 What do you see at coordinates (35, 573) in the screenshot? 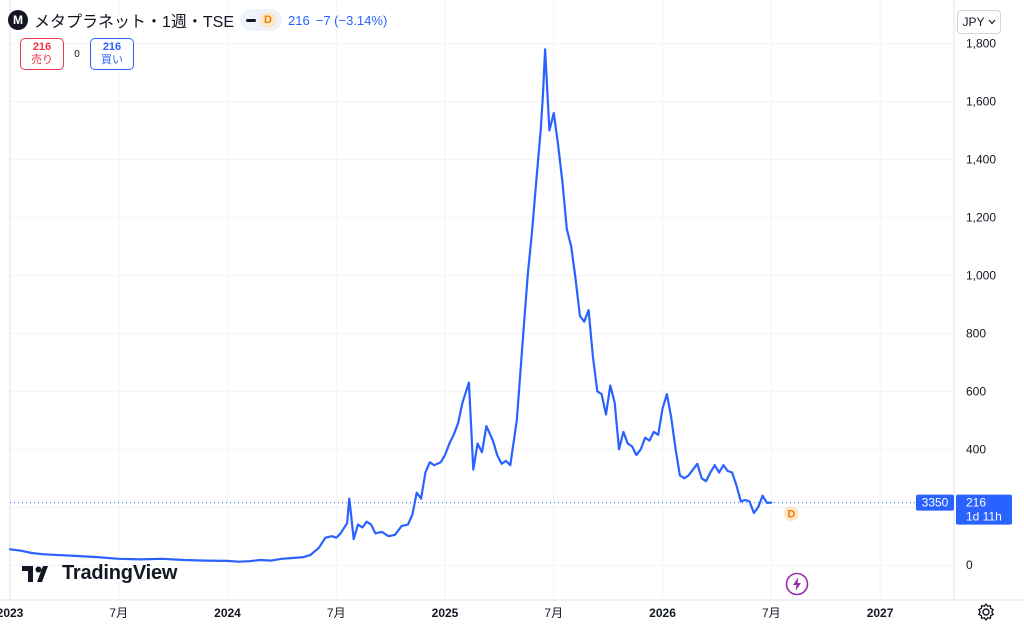
I see `tradingview-logo-icon` at bounding box center [35, 573].